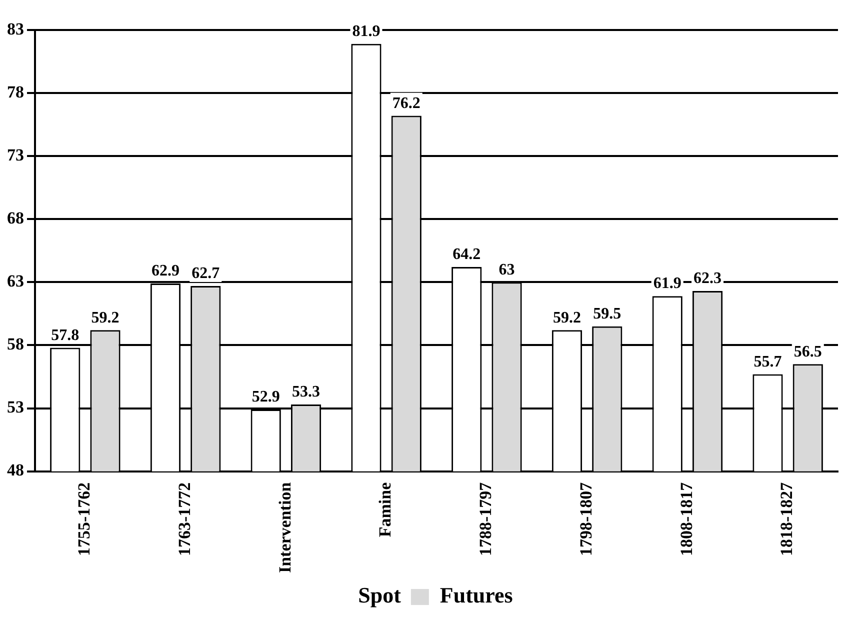  What do you see at coordinates (667, 283) in the screenshot?
I see `data-label: 61.9` at bounding box center [667, 283].